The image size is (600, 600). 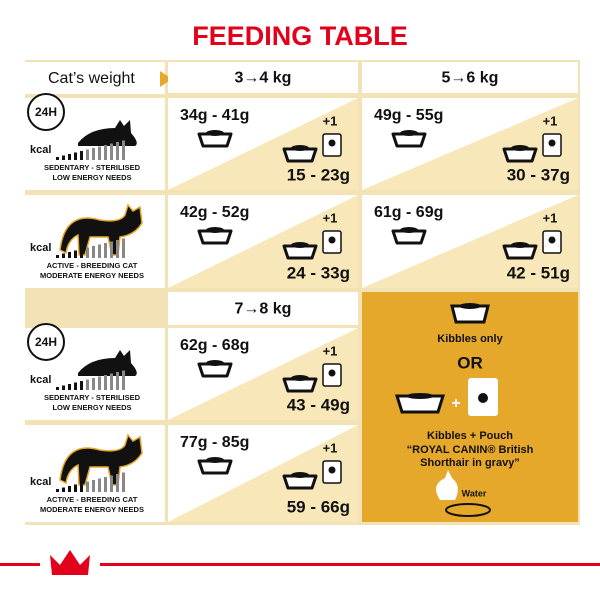 I want to click on mixed-amount: 15 - 23g, so click(x=318, y=174).